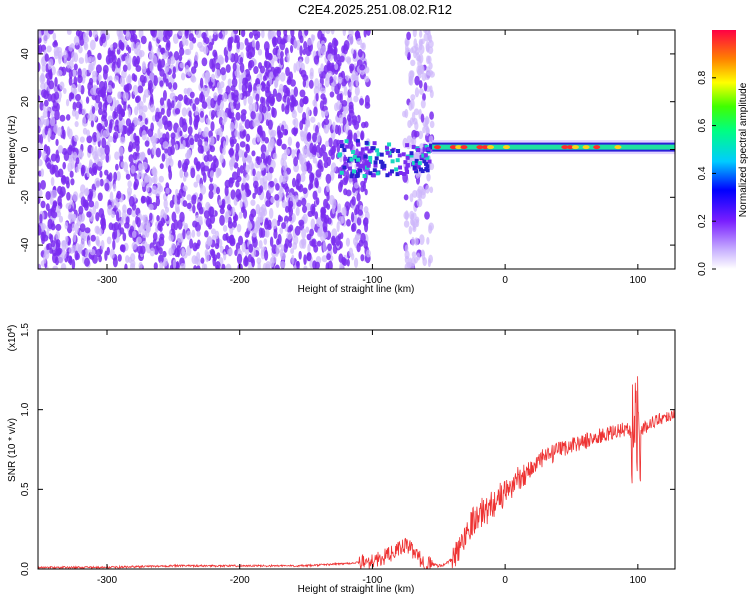 The height and width of the screenshot is (600, 750). What do you see at coordinates (702, 77) in the screenshot?
I see `colorbar-tick-label: 0.8` at bounding box center [702, 77].